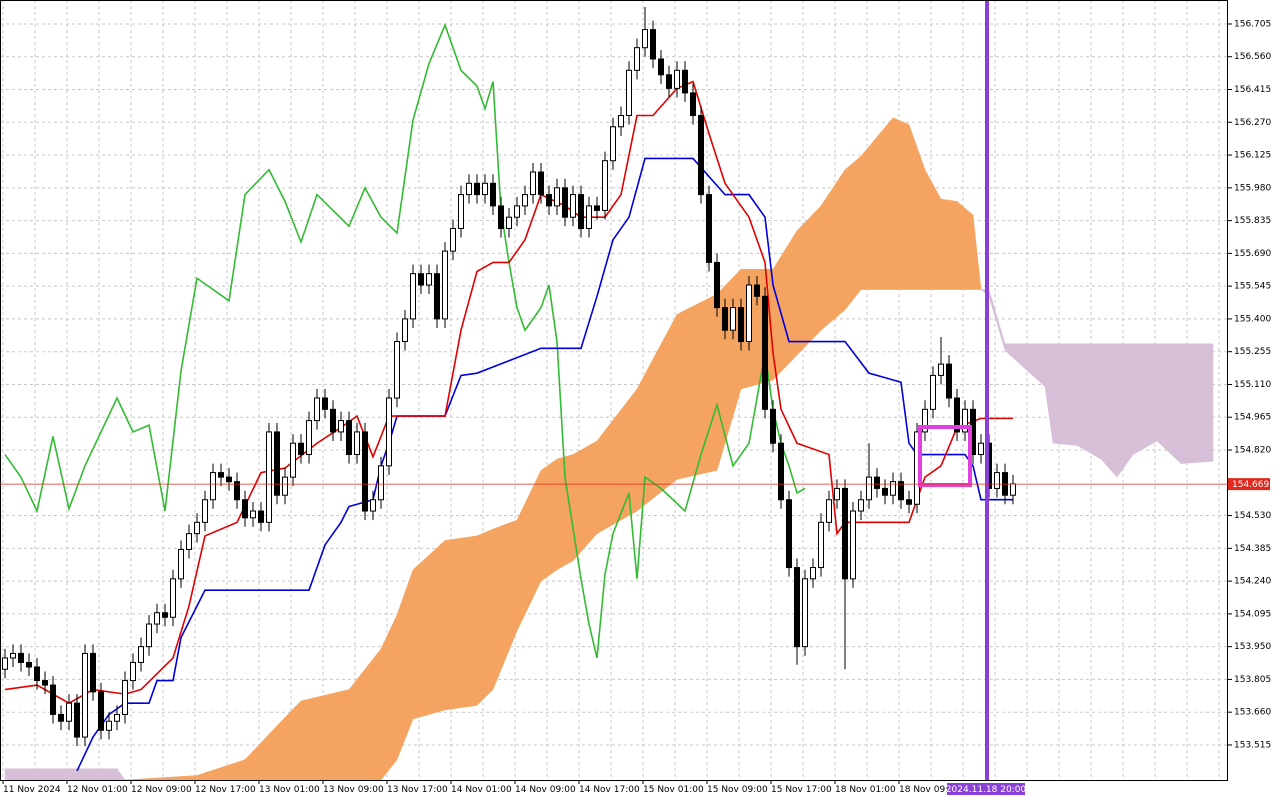  I want to click on y-tick-label: 154.965, so click(1252, 418).